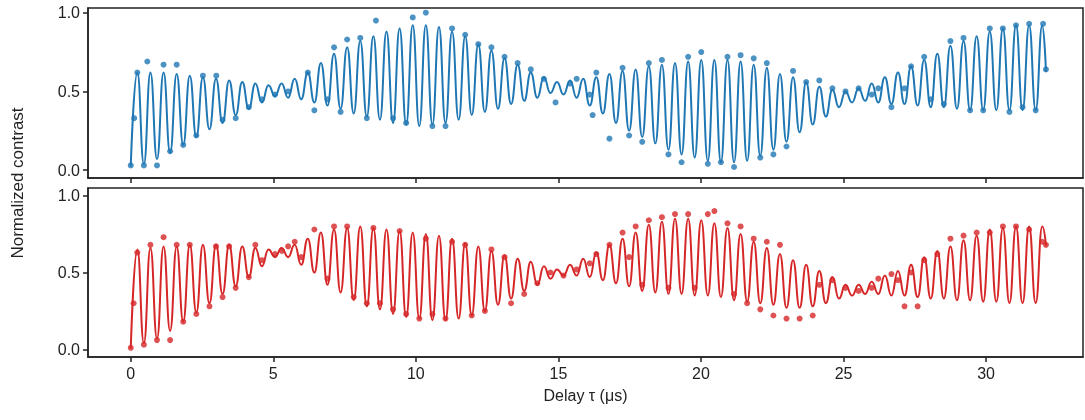 The width and height of the screenshot is (1085, 420). What do you see at coordinates (986, 373) in the screenshot?
I see `x-tick-label: 30` at bounding box center [986, 373].